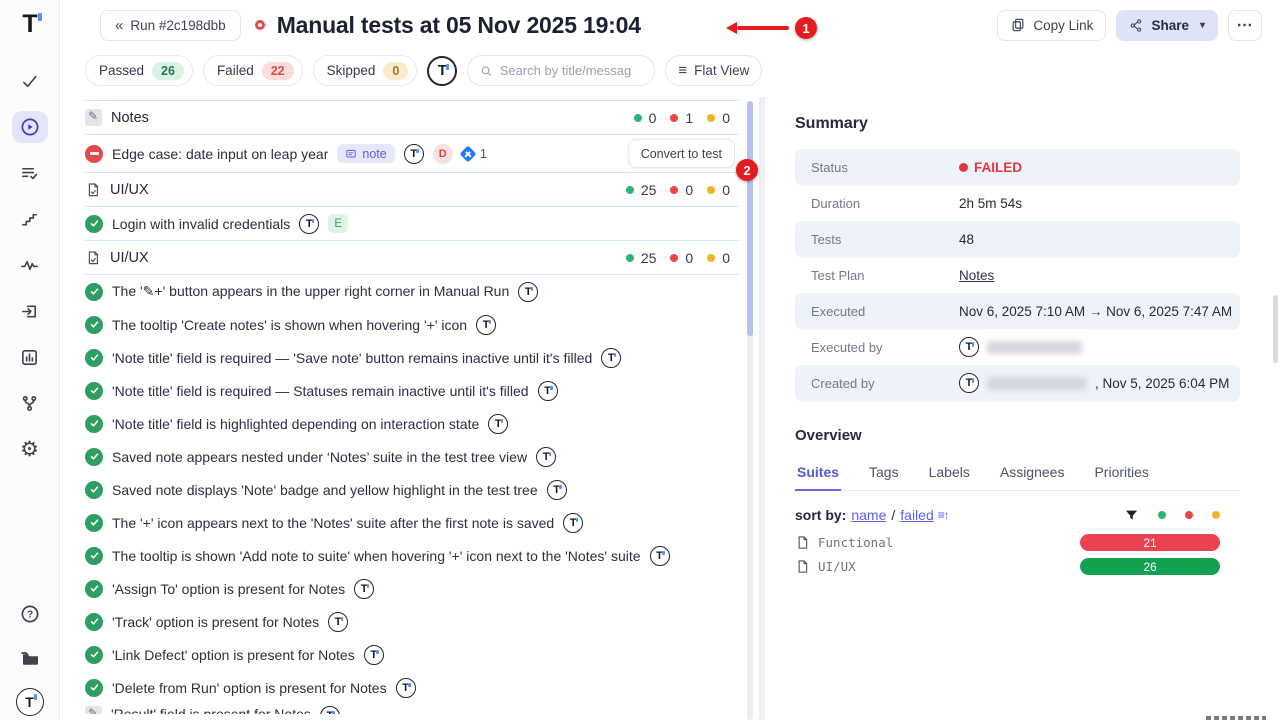 The image size is (1280, 720). Describe the element at coordinates (486, 70) in the screenshot. I see `search-icon` at that location.